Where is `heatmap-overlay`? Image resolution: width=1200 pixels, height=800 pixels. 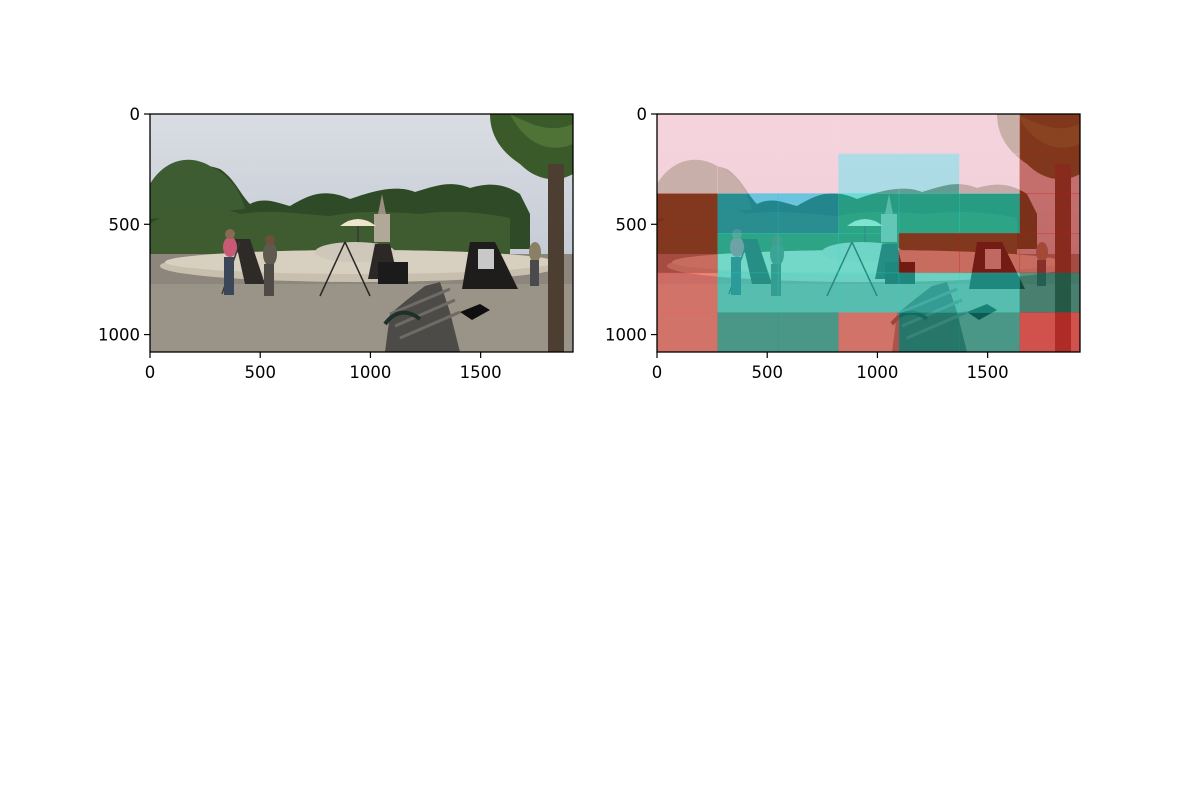
heatmap-overlay is located at coordinates (868, 233).